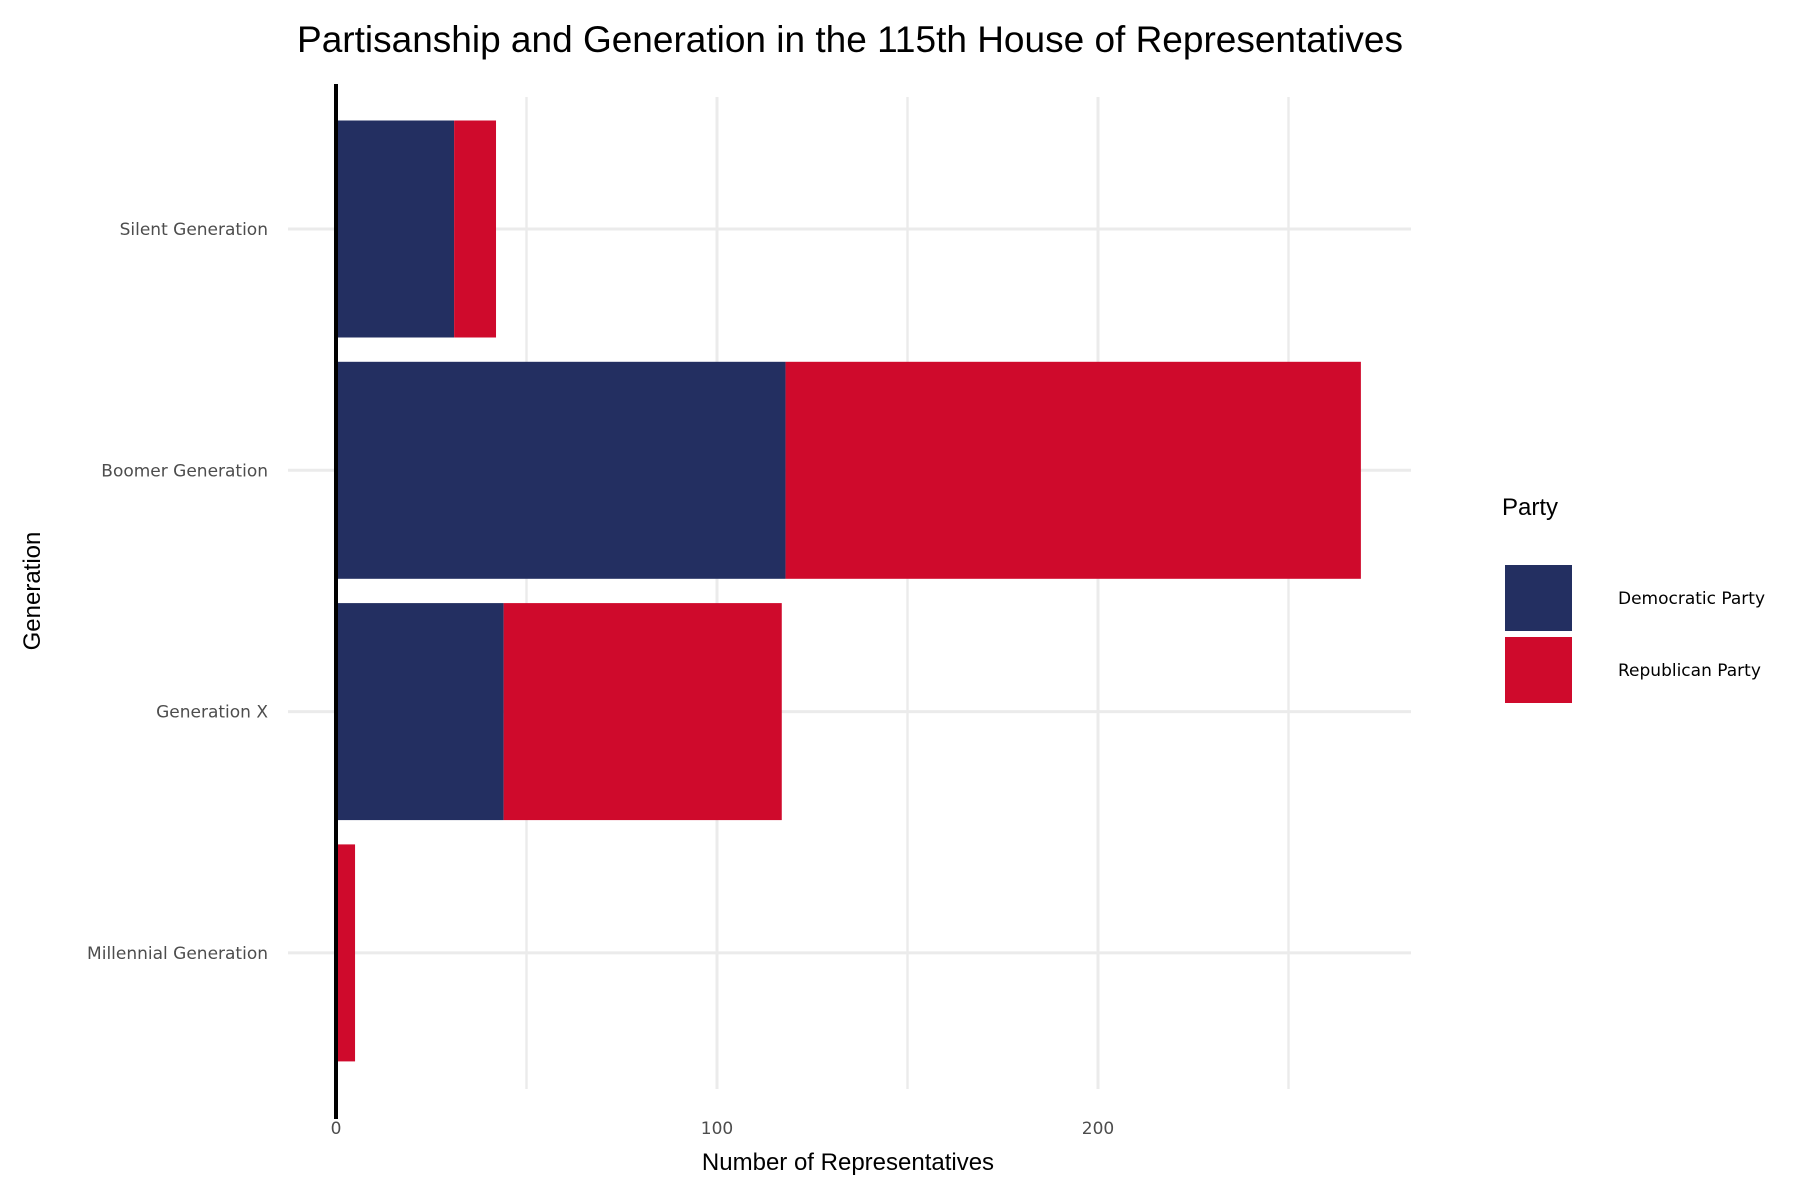  What do you see at coordinates (177, 954) in the screenshot?
I see `y-tick-label: Millennial Generation` at bounding box center [177, 954].